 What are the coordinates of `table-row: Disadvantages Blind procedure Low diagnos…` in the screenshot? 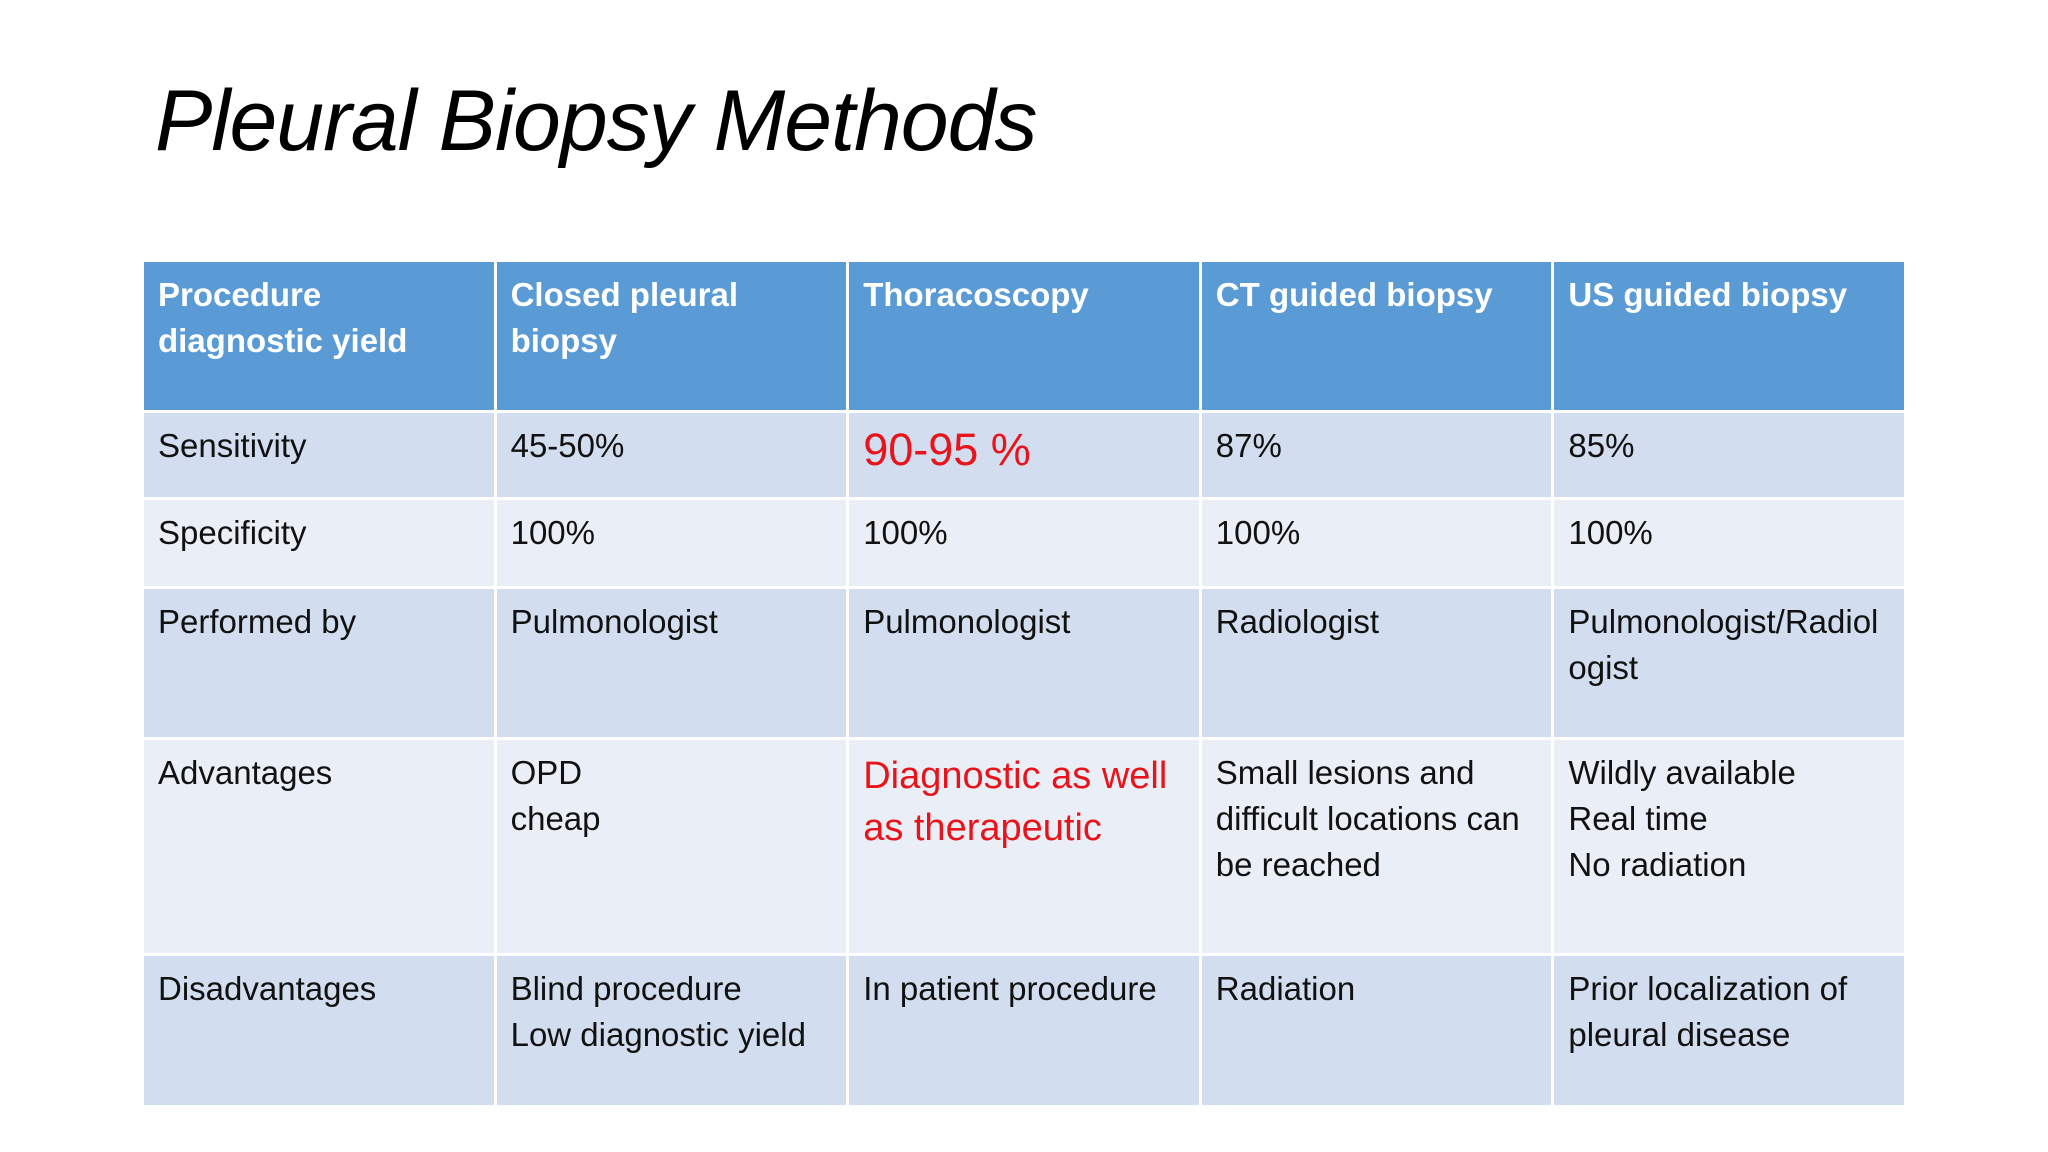 It's located at (1024, 1030).